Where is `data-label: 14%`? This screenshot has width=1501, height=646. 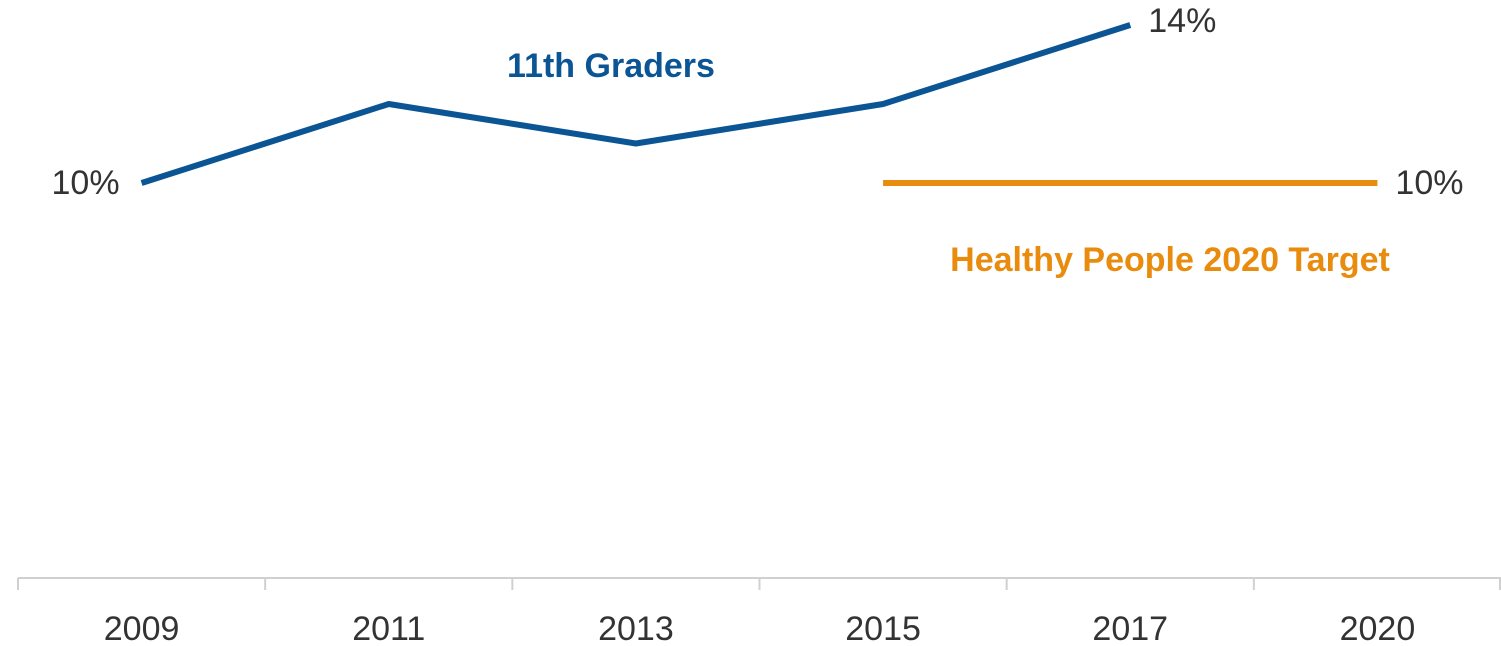
data-label: 14% is located at coordinates (1182, 21).